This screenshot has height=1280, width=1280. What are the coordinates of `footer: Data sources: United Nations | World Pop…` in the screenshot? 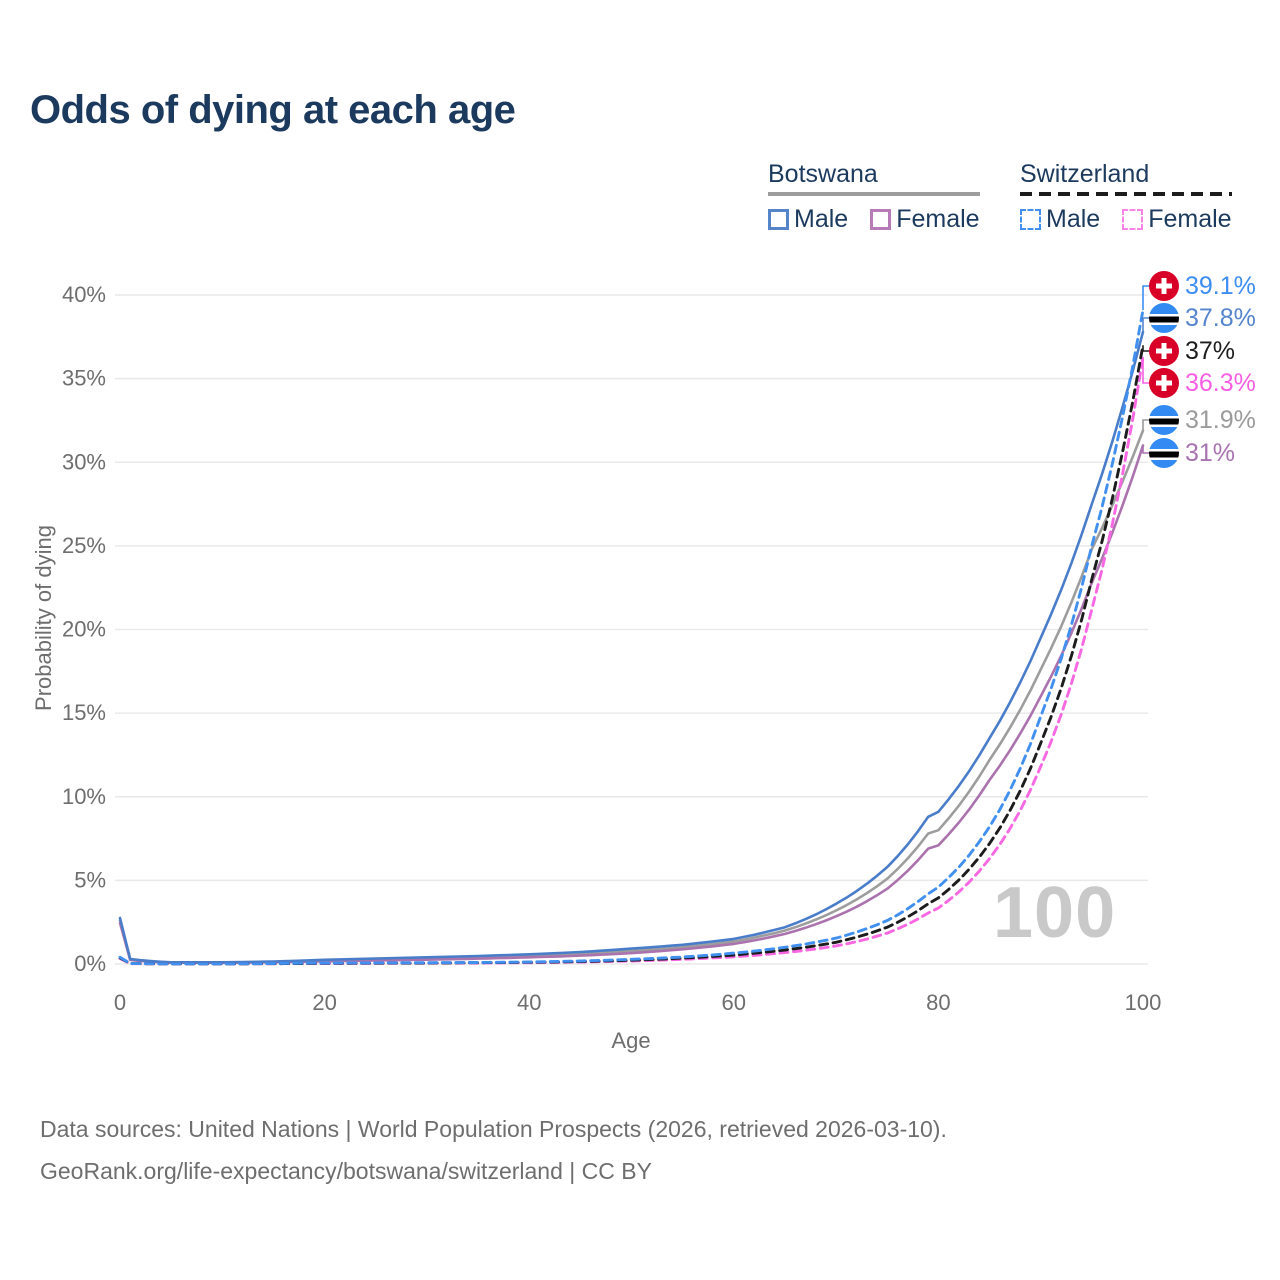 It's located at (493, 1150).